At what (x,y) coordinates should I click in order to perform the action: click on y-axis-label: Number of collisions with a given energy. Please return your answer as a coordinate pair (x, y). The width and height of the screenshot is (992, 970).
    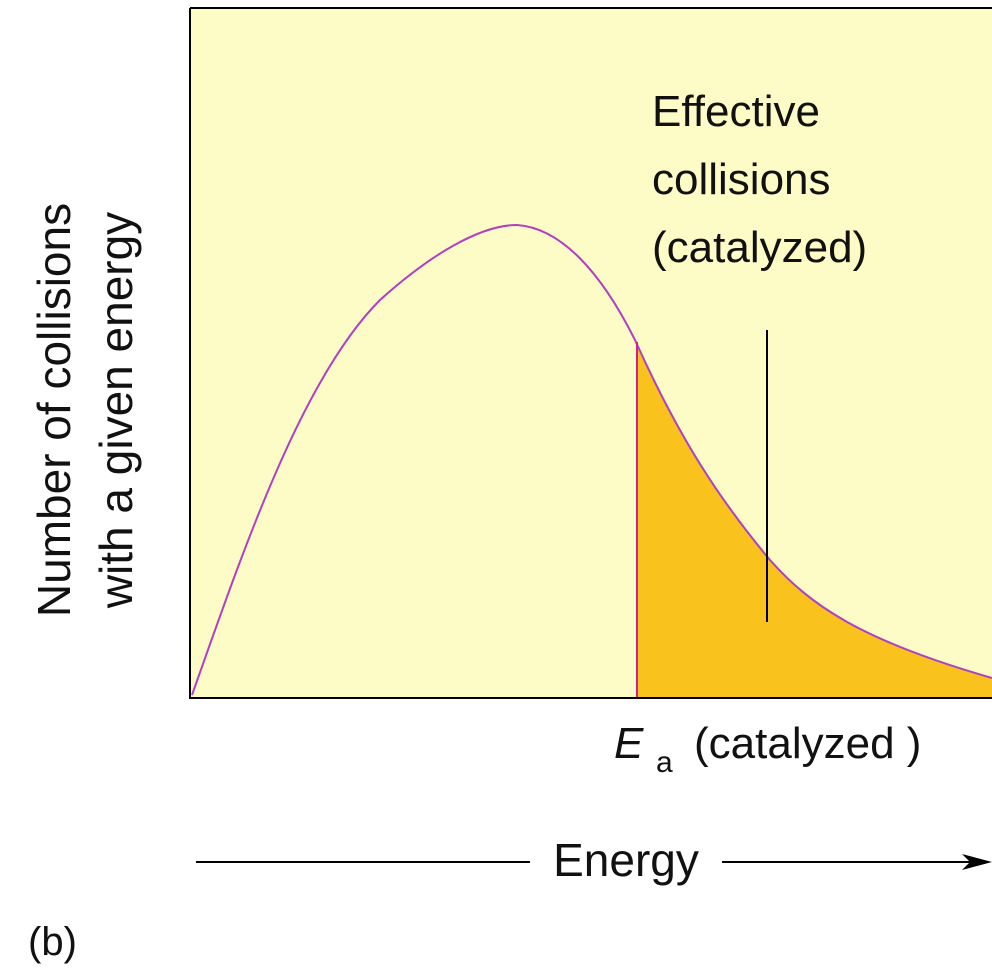
    Looking at the image, I should click on (85, 410).